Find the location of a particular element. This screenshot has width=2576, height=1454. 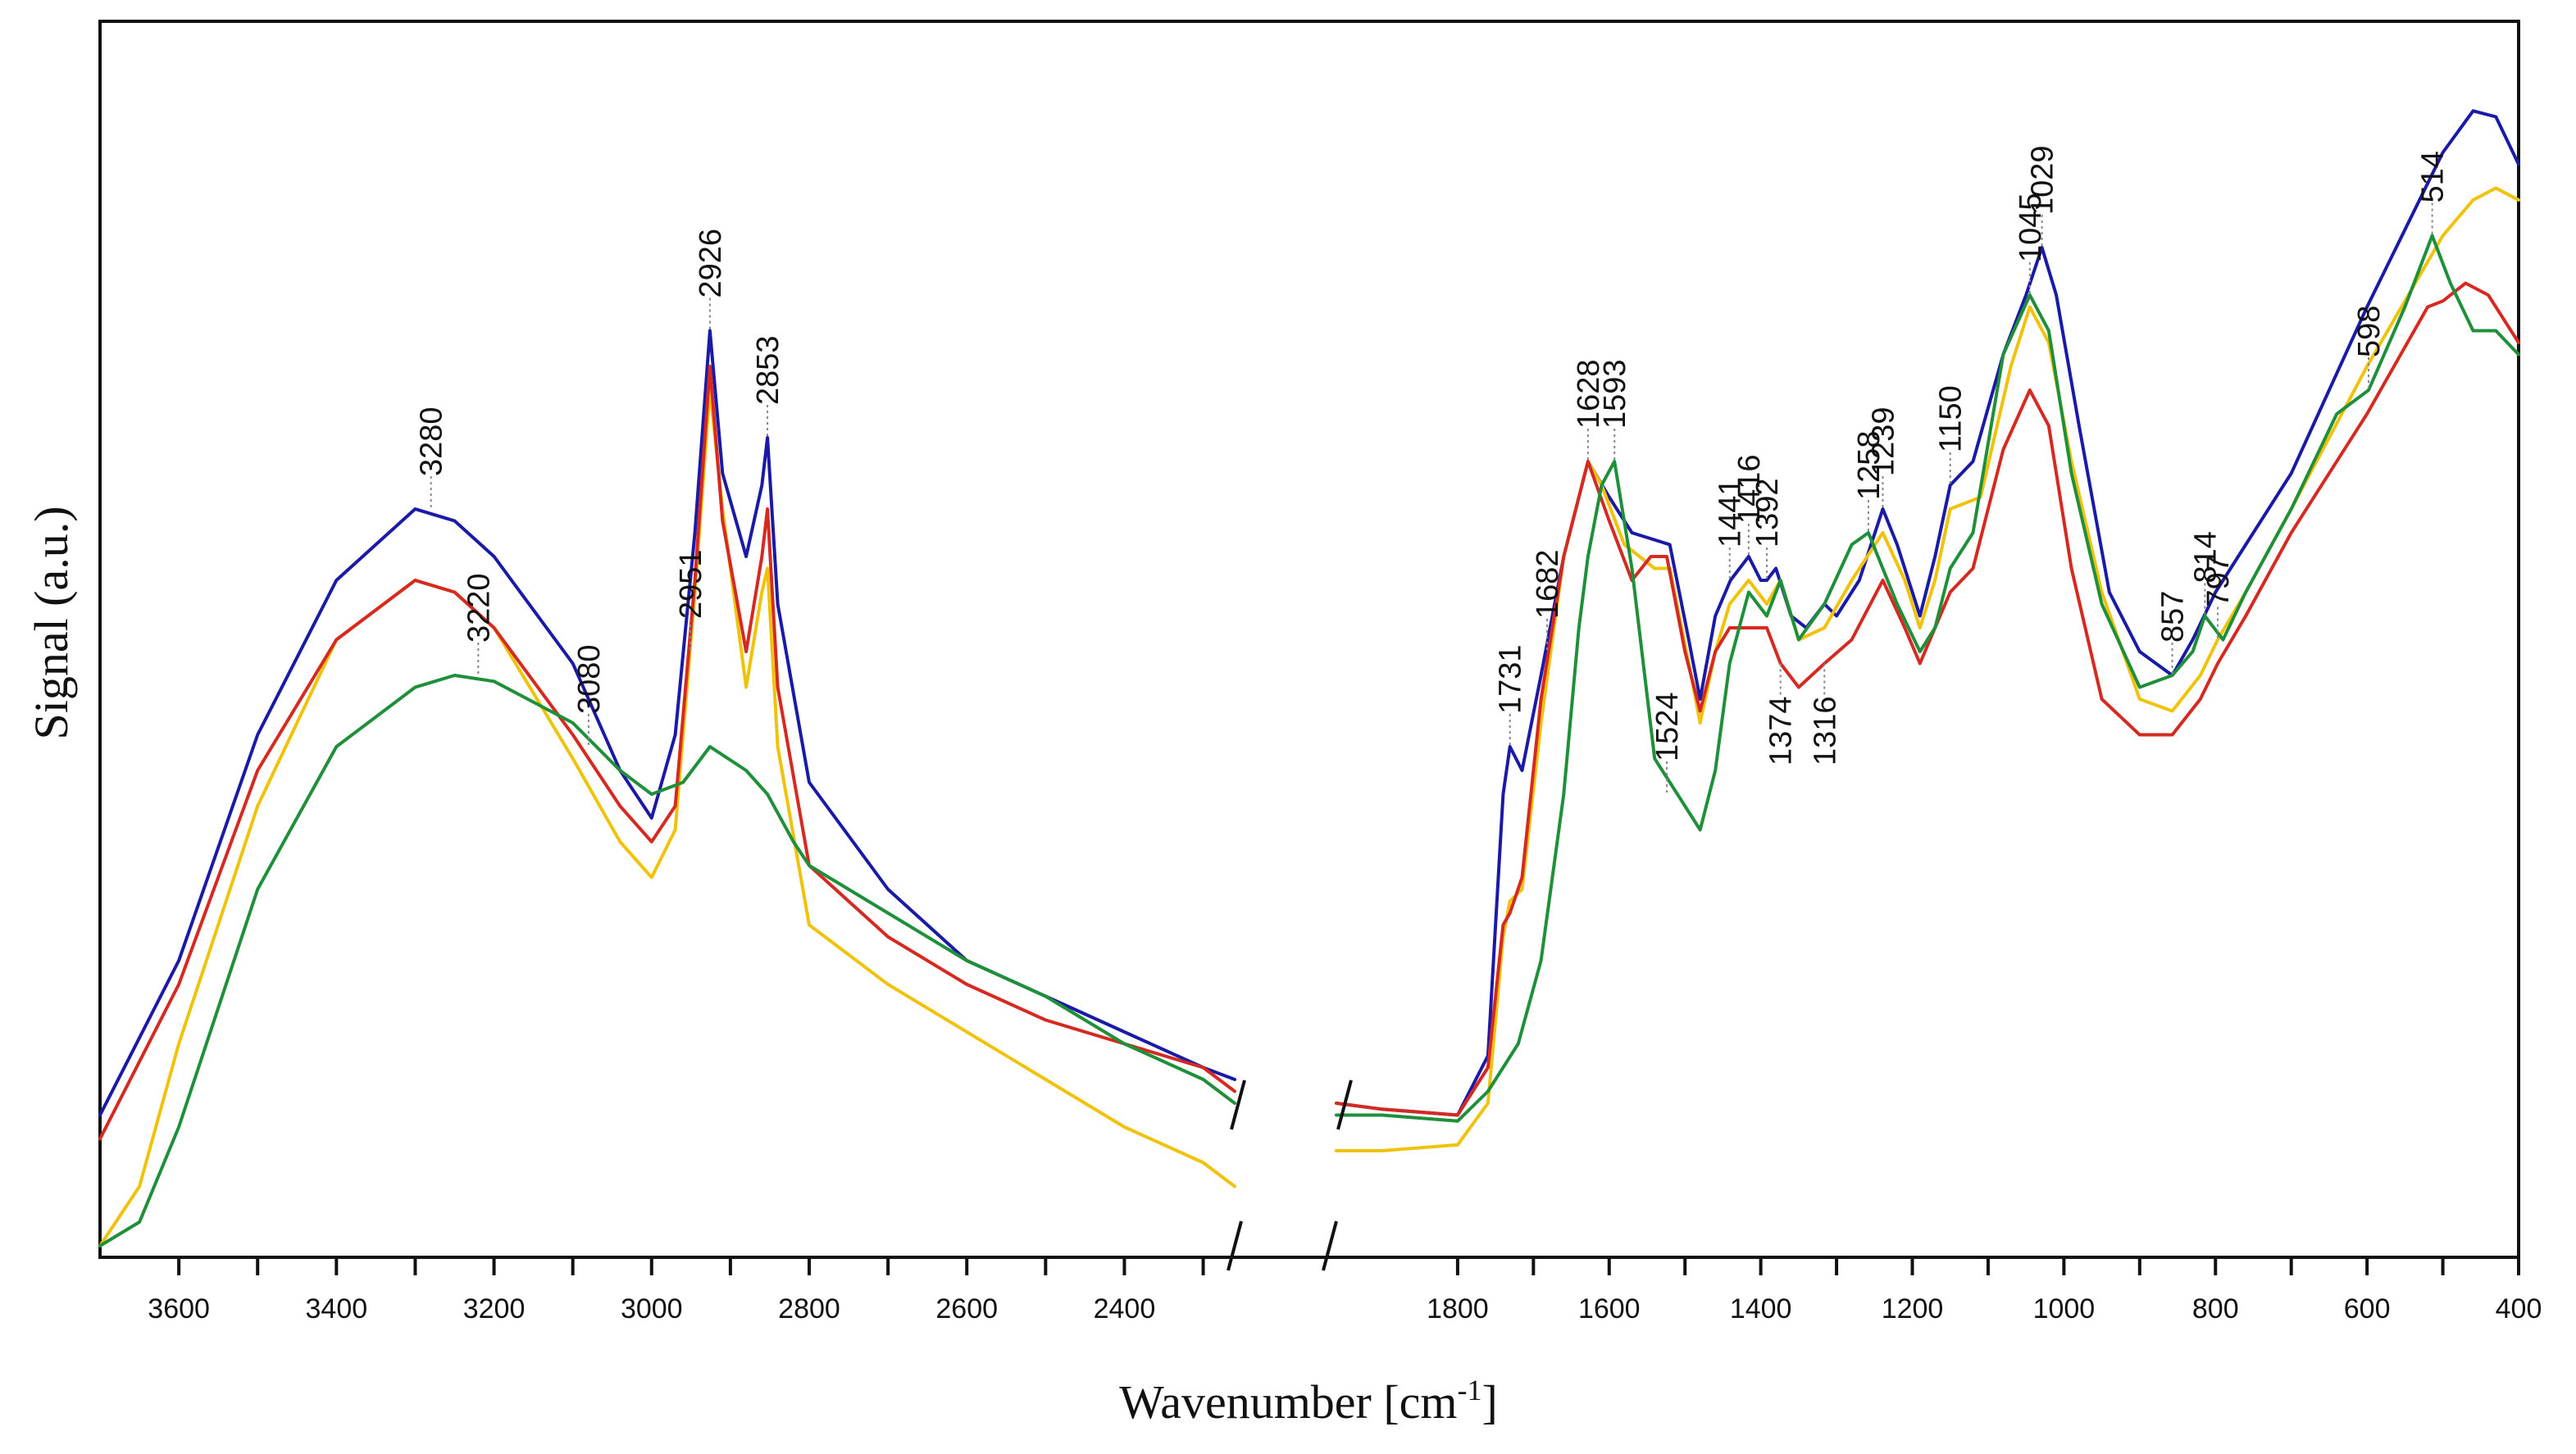

x-axis-title: Wavenumber [cm-1] is located at coordinates (1308, 1401).